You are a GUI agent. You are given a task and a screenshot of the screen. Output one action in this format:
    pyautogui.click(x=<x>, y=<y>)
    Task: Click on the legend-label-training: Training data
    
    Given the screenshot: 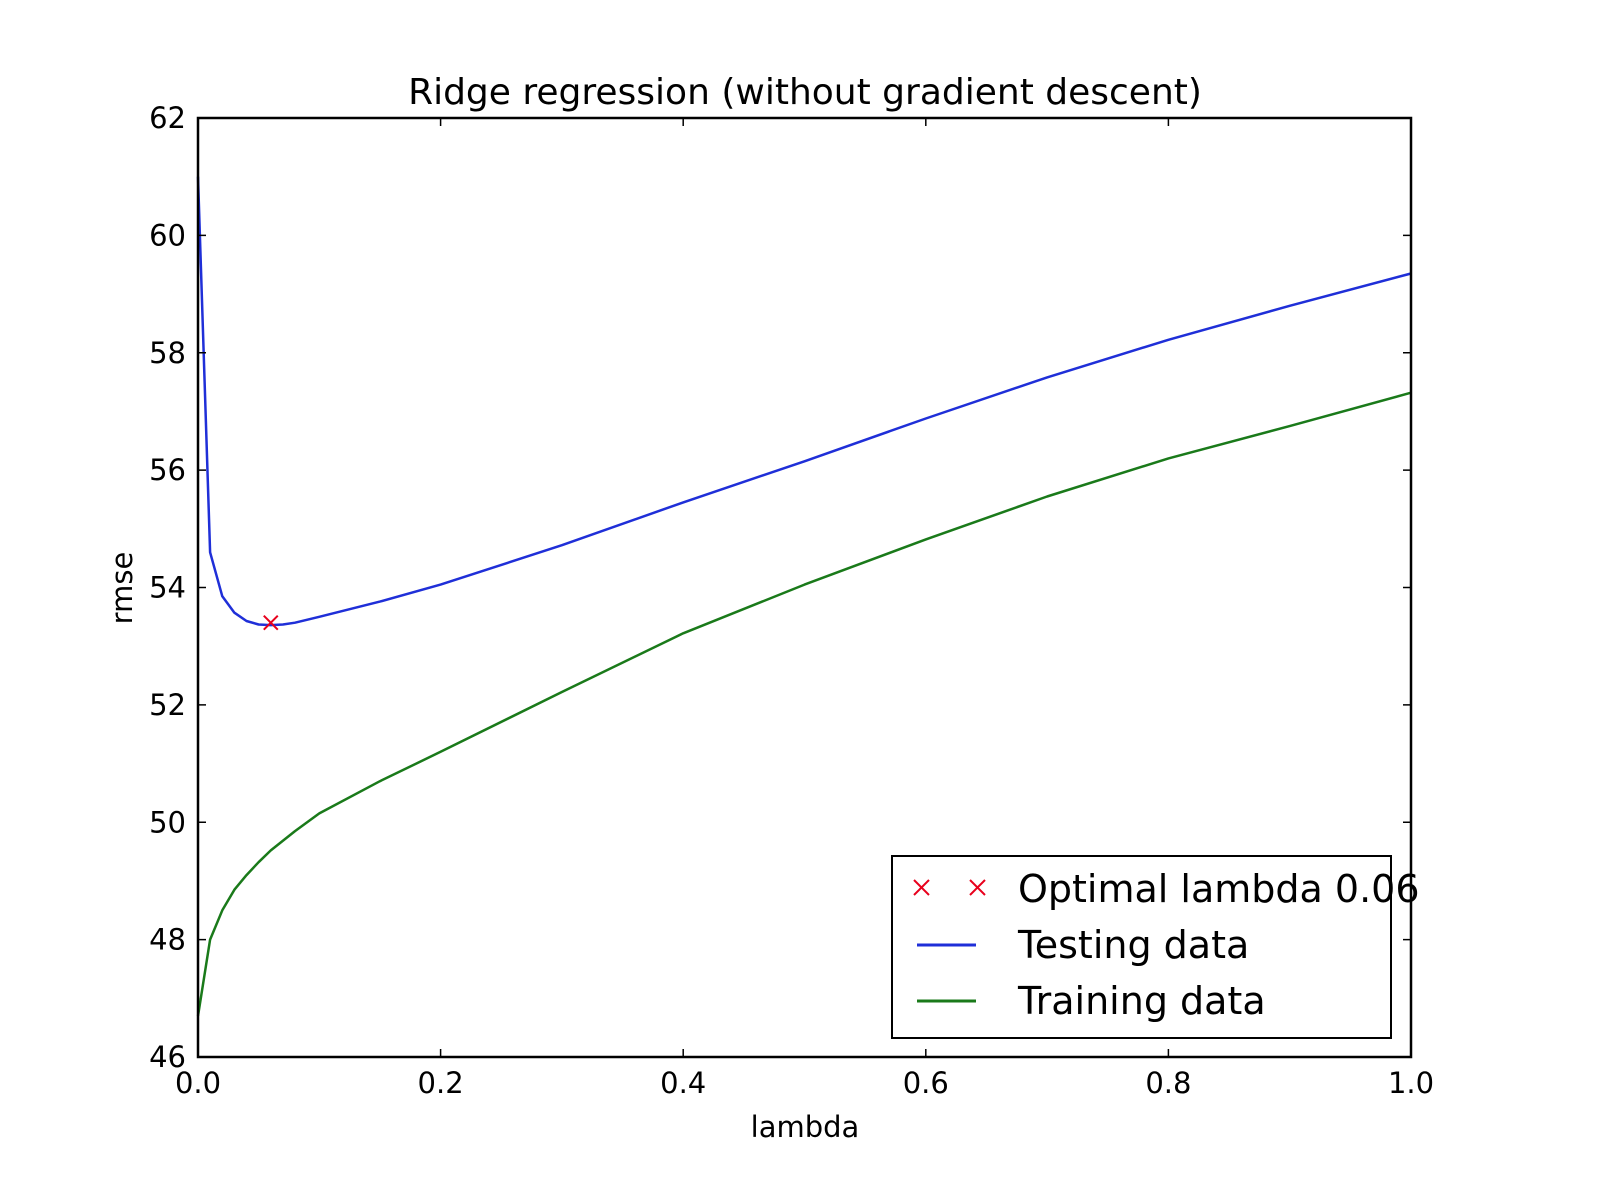 What is the action you would take?
    pyautogui.click(x=1141, y=1001)
    